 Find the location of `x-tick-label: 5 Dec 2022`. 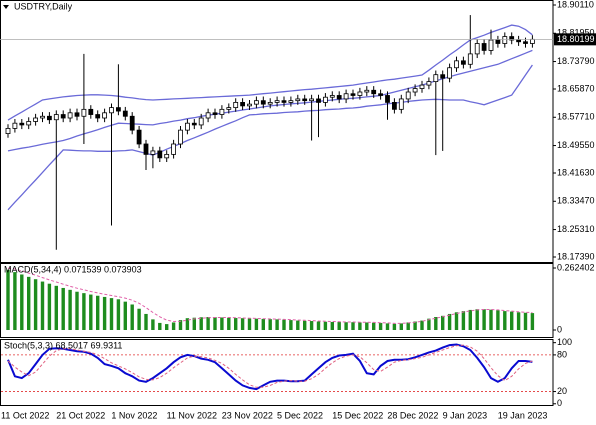

x-tick-label: 5 Dec 2022 is located at coordinates (300, 415).